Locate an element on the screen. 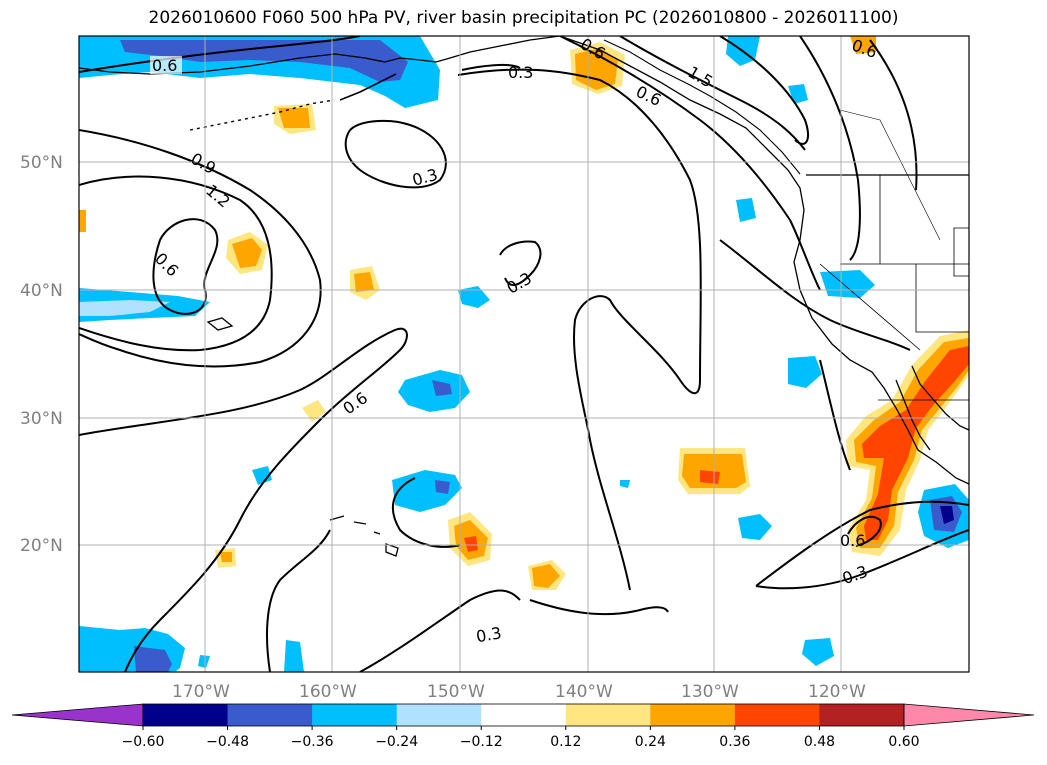 Image resolution: width=1047 pixels, height=765 pixels. lat-label: 30°N is located at coordinates (41, 419).